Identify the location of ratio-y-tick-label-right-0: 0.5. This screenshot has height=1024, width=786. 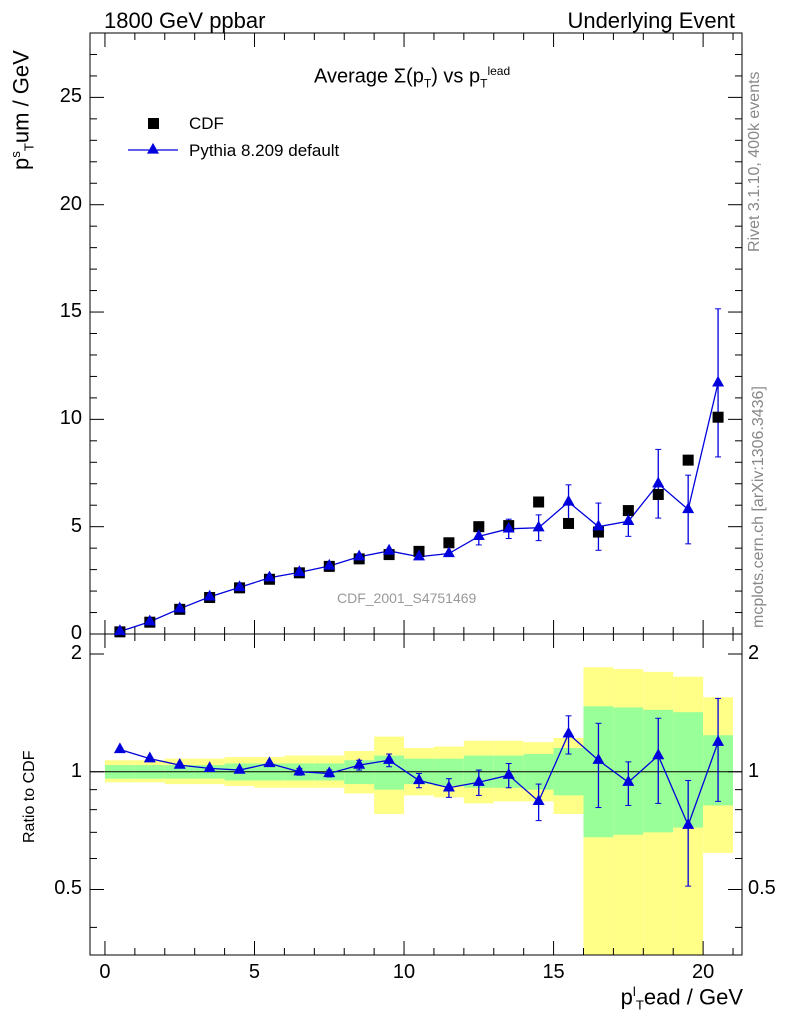
(762, 888).